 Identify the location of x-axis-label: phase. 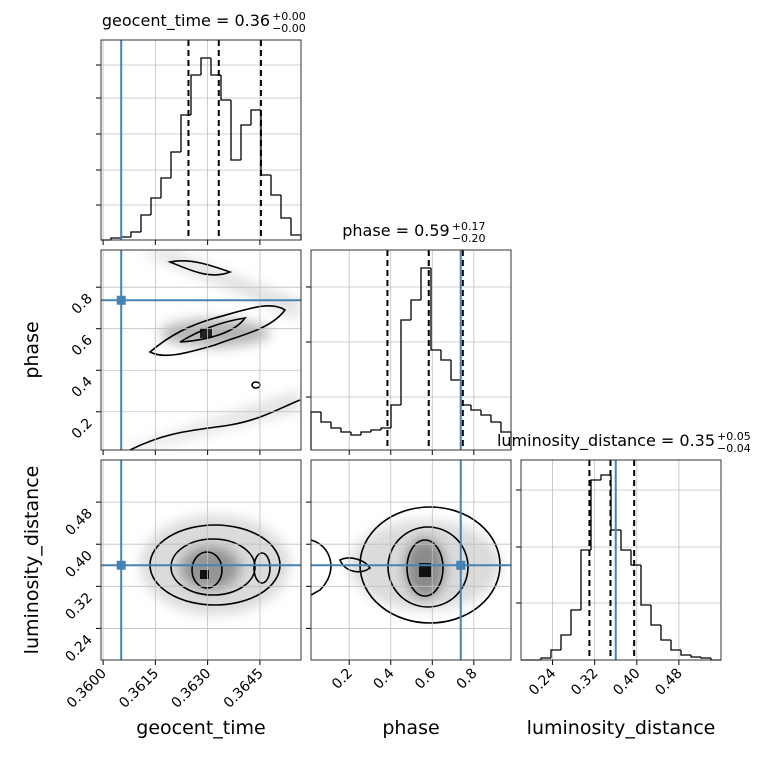
(410, 728).